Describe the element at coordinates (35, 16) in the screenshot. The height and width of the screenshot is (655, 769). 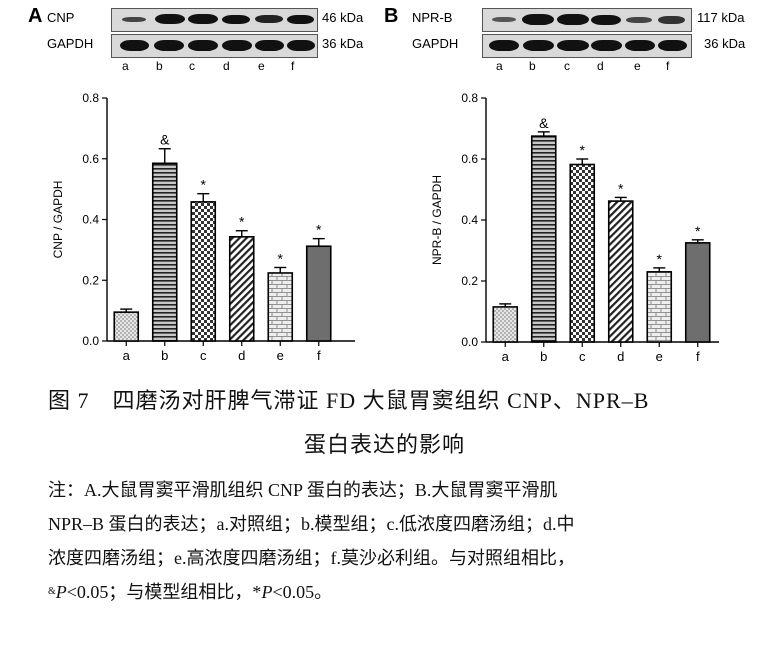
I see `panel-a-letter: A` at that location.